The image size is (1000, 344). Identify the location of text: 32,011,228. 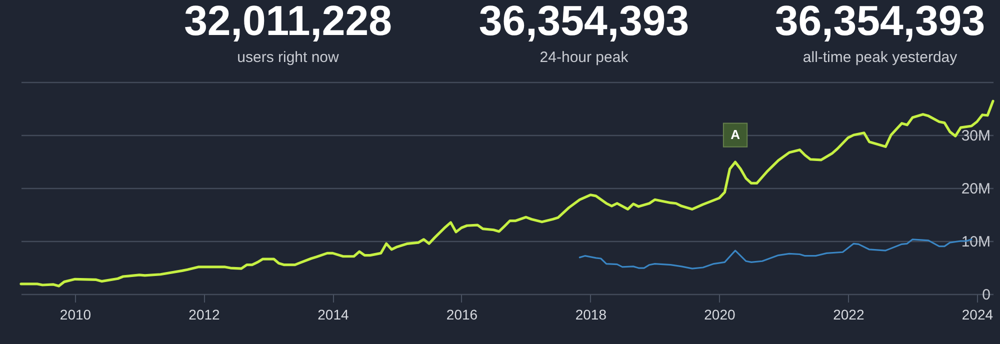
(288, 22).